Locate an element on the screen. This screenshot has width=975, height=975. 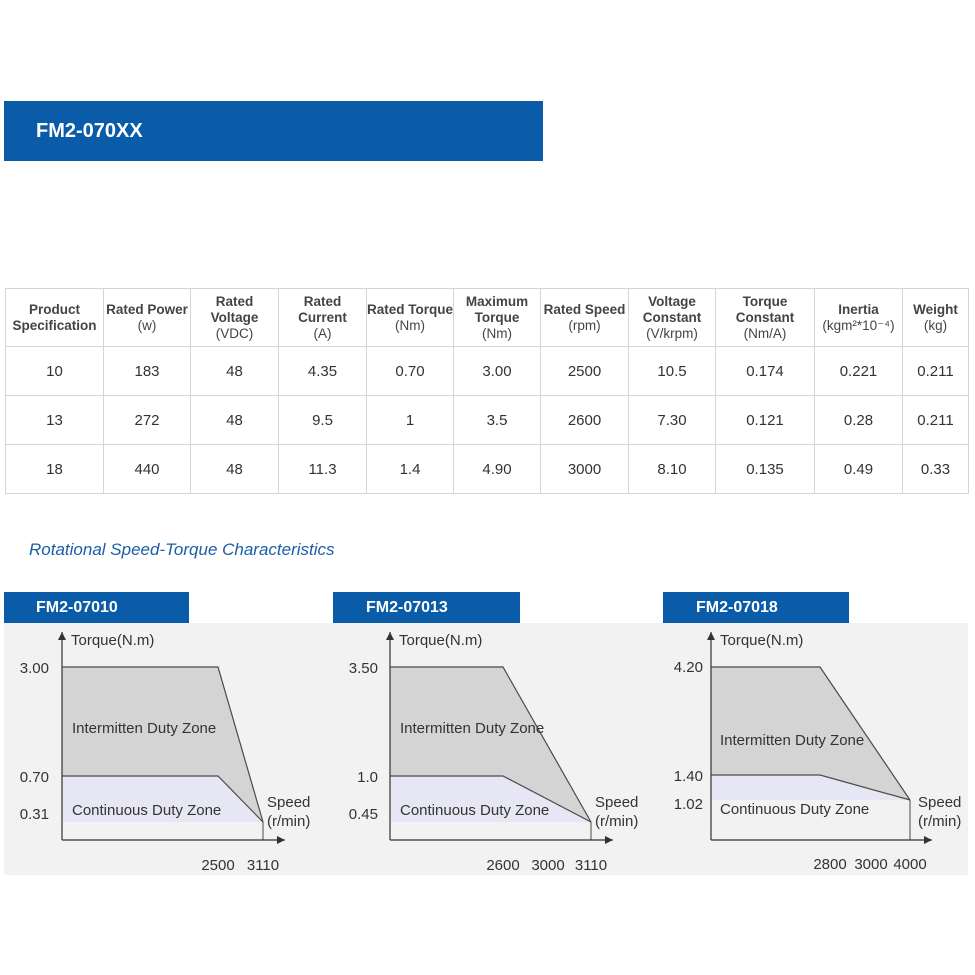
column-header-name: Rated Power is located at coordinates (147, 309).